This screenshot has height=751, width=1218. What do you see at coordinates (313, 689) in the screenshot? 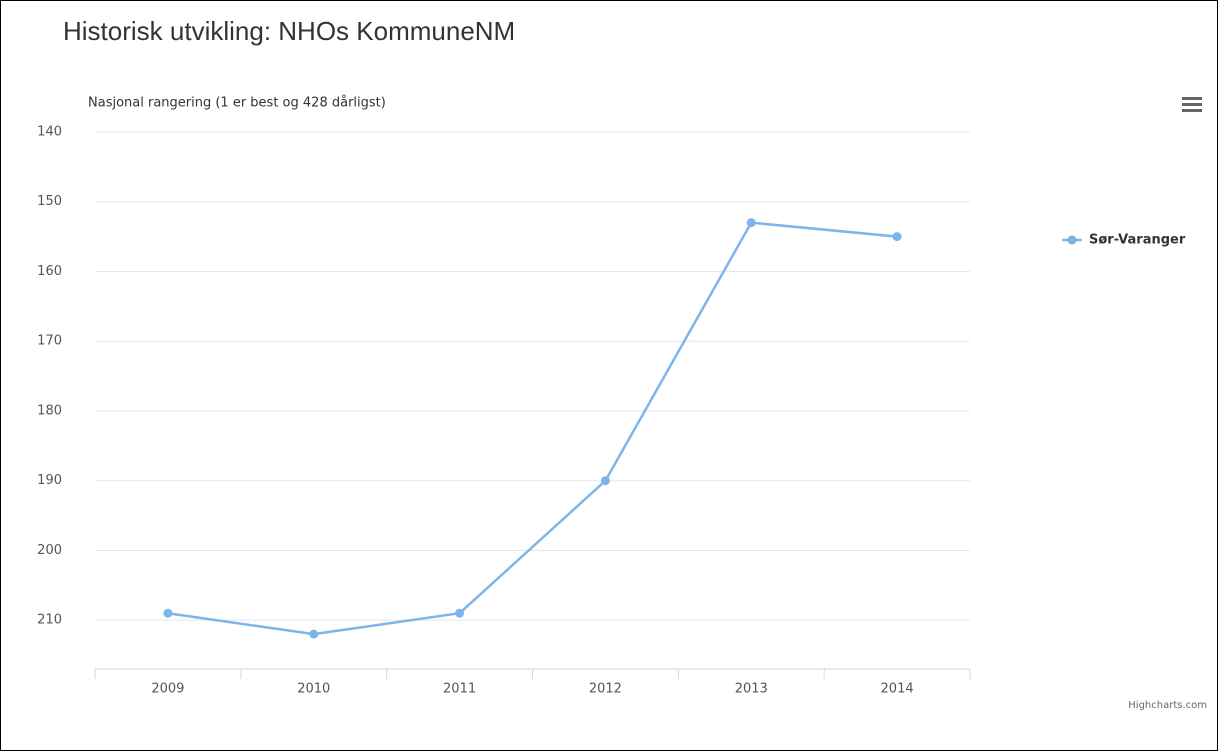
I see `x-tick-label: 2010` at bounding box center [313, 689].